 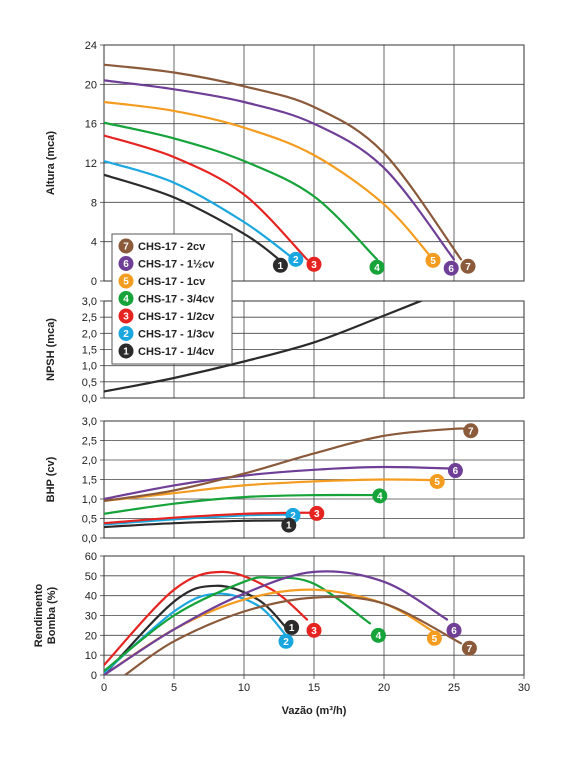 What do you see at coordinates (176, 317) in the screenshot?
I see `legend-label: CHS-17 - 1/2cv` at bounding box center [176, 317].